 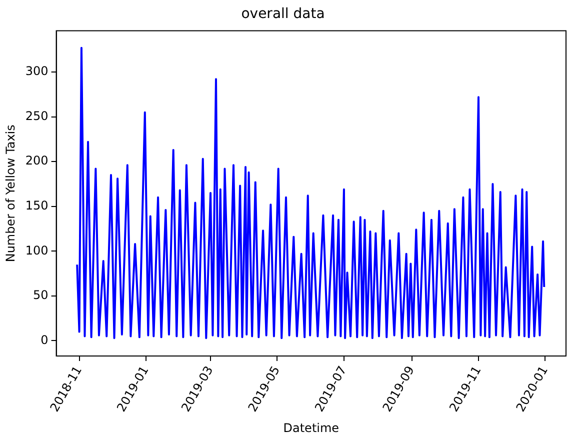 What do you see at coordinates (311, 427) in the screenshot?
I see `x-axis-title: Datetime` at bounding box center [311, 427].